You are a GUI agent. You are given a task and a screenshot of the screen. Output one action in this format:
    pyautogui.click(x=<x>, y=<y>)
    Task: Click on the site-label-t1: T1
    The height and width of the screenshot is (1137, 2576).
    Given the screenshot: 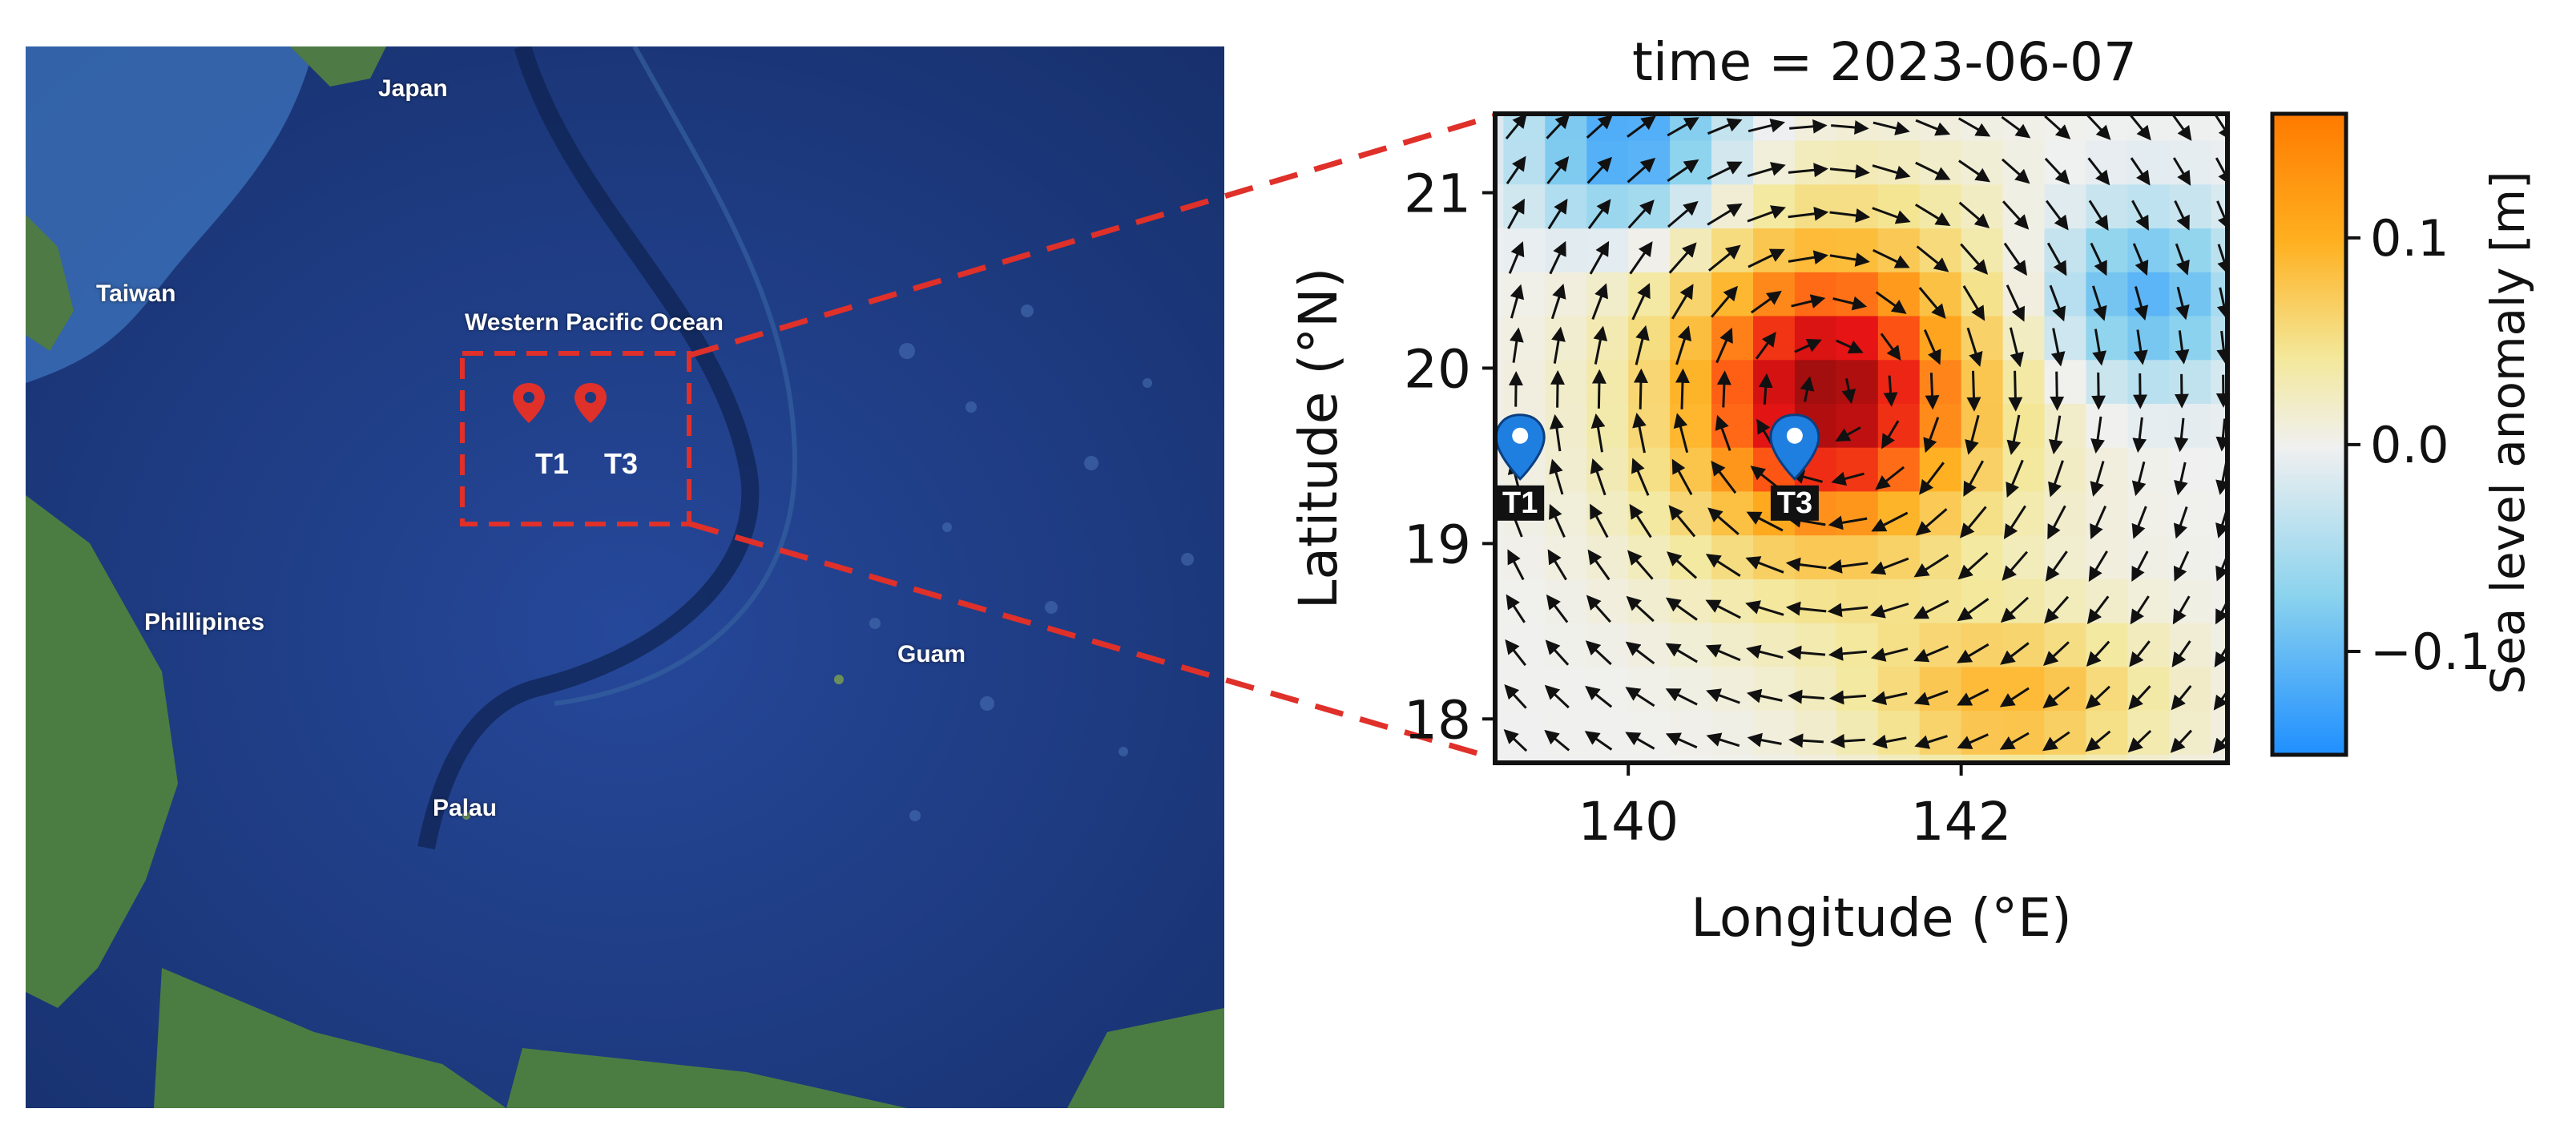 What is the action you would take?
    pyautogui.click(x=552, y=463)
    